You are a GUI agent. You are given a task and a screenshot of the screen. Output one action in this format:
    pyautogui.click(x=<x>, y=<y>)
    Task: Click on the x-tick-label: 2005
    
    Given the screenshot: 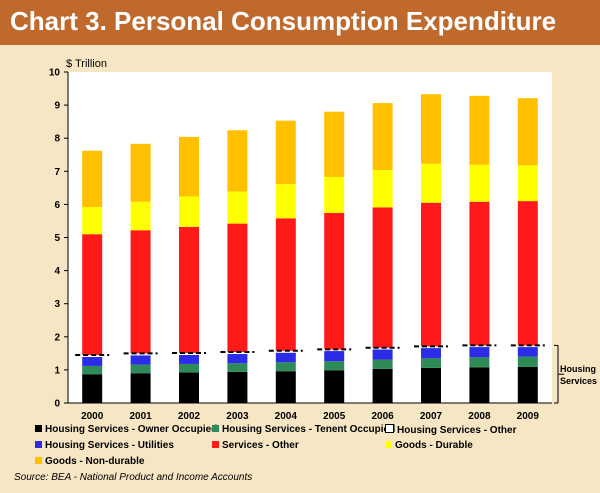 What is the action you would take?
    pyautogui.click(x=334, y=416)
    